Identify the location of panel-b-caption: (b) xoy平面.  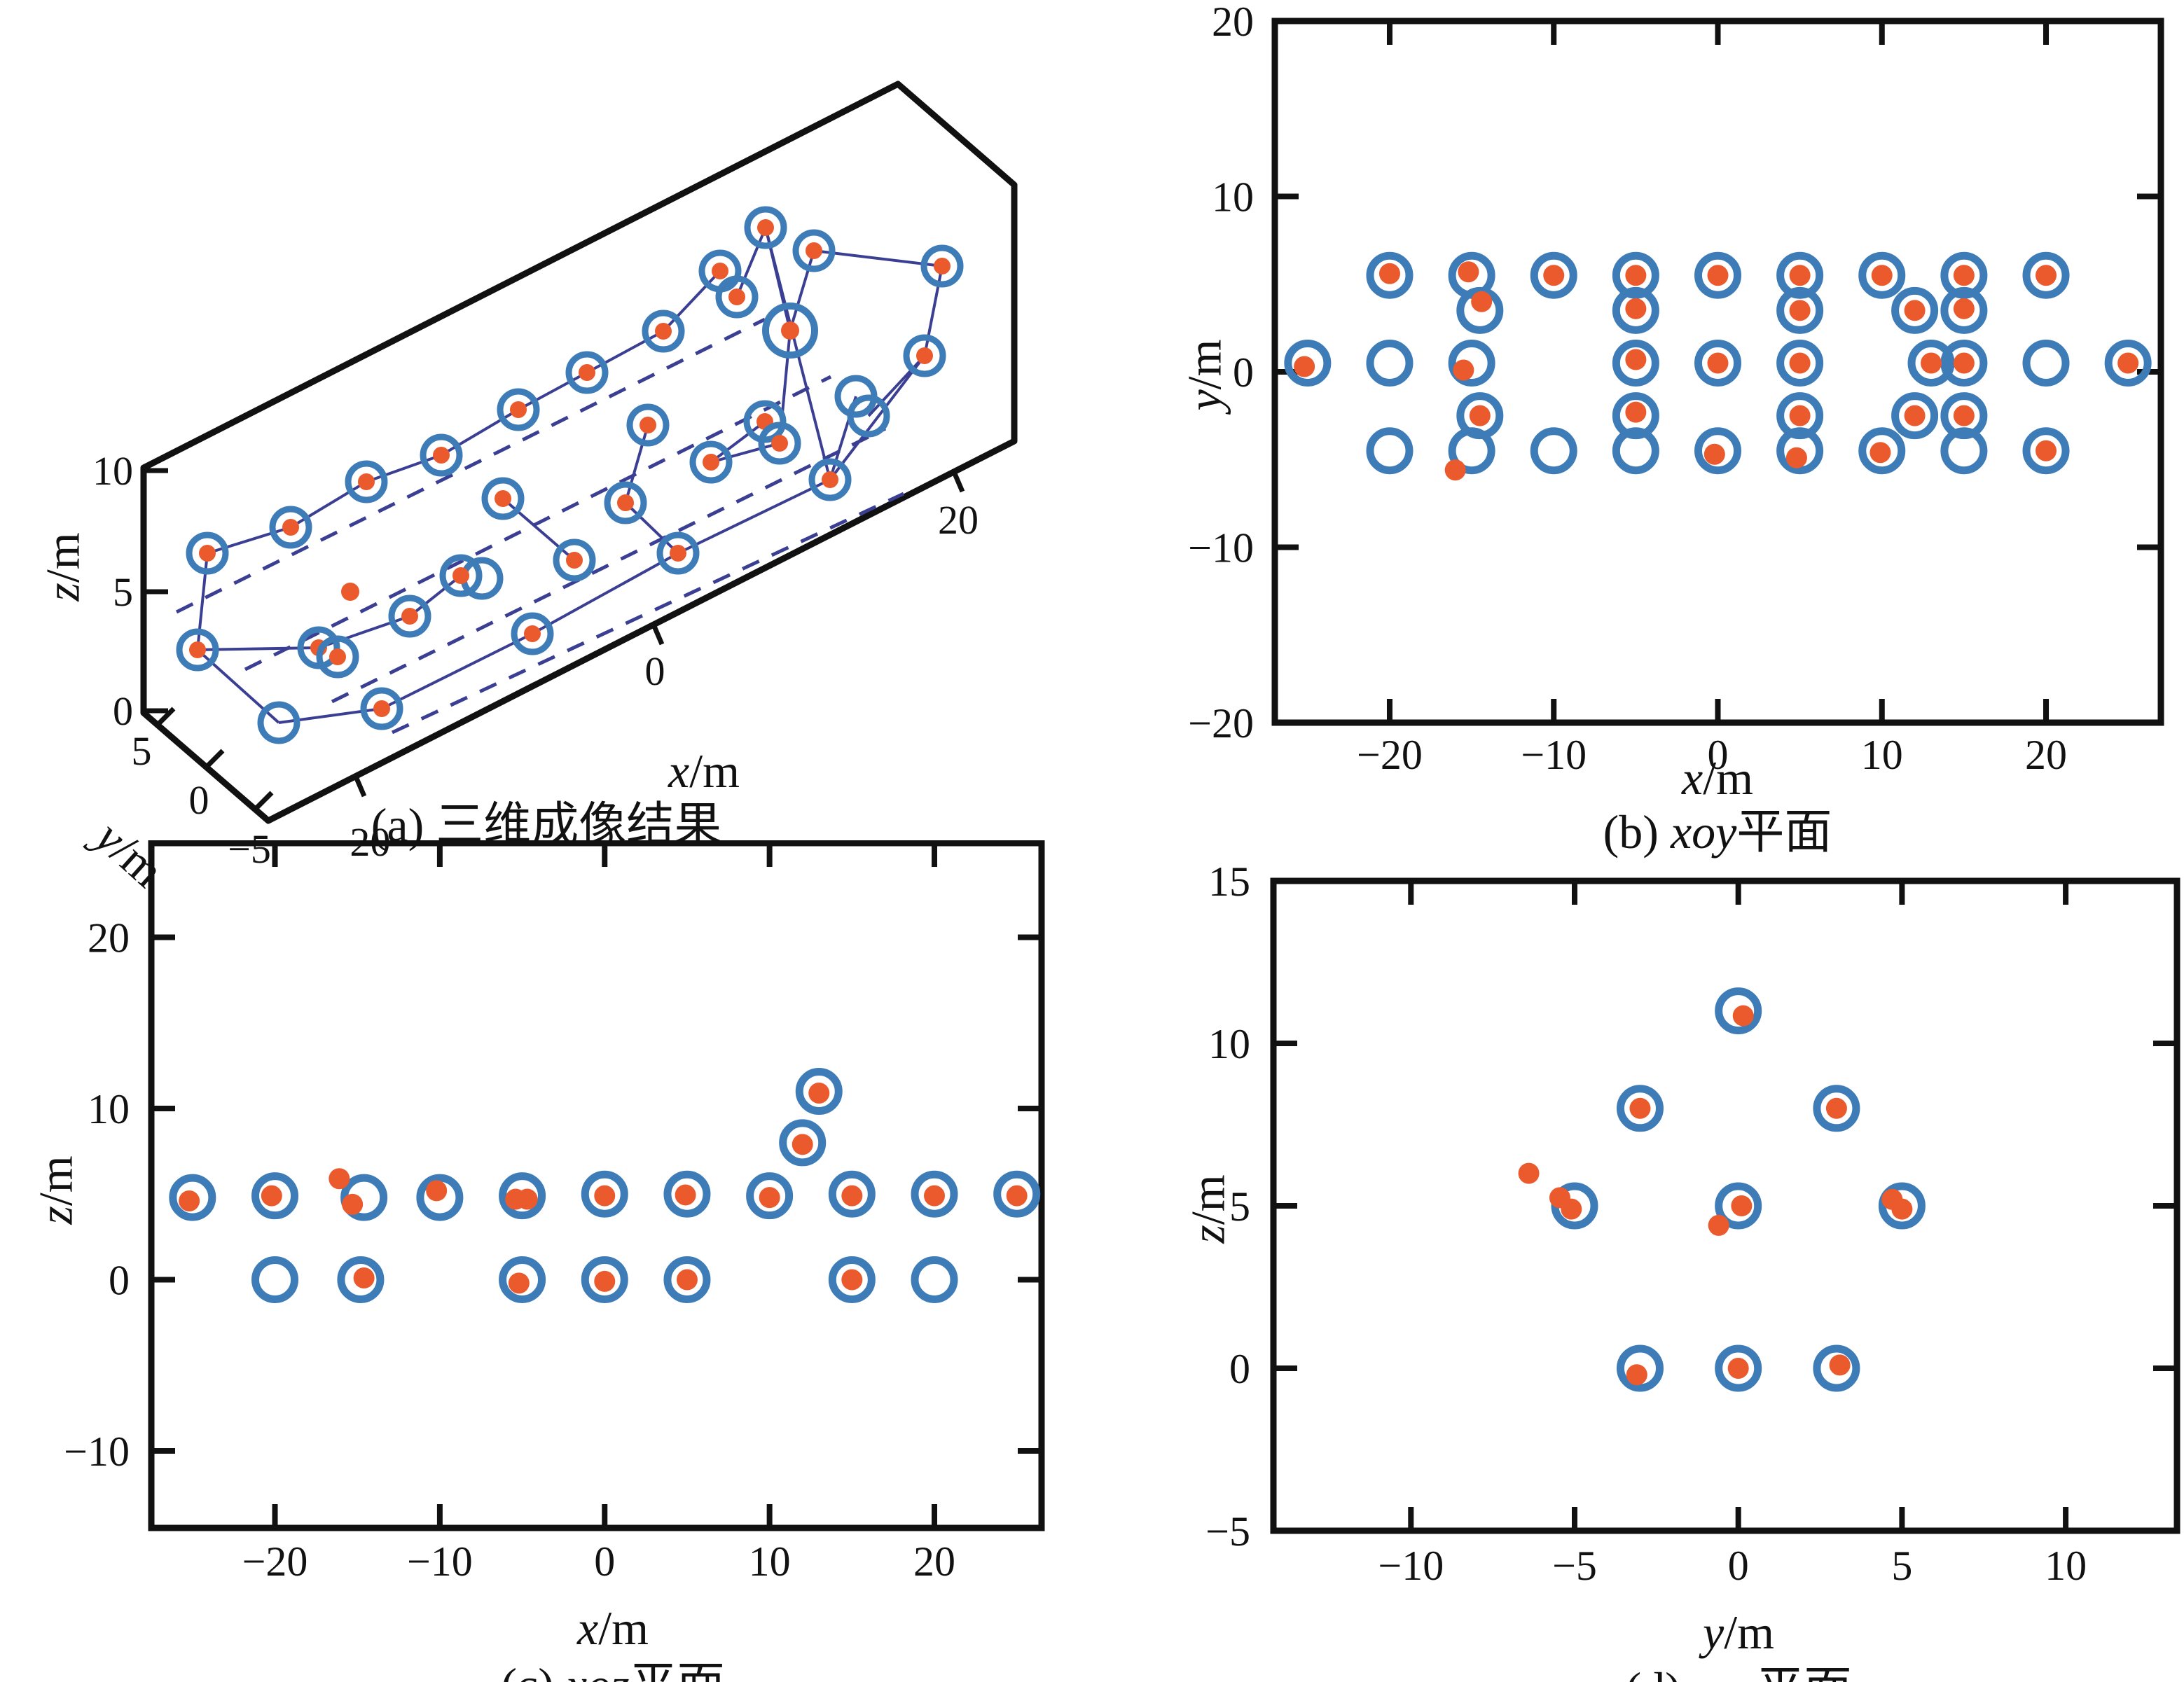
(1717, 827).